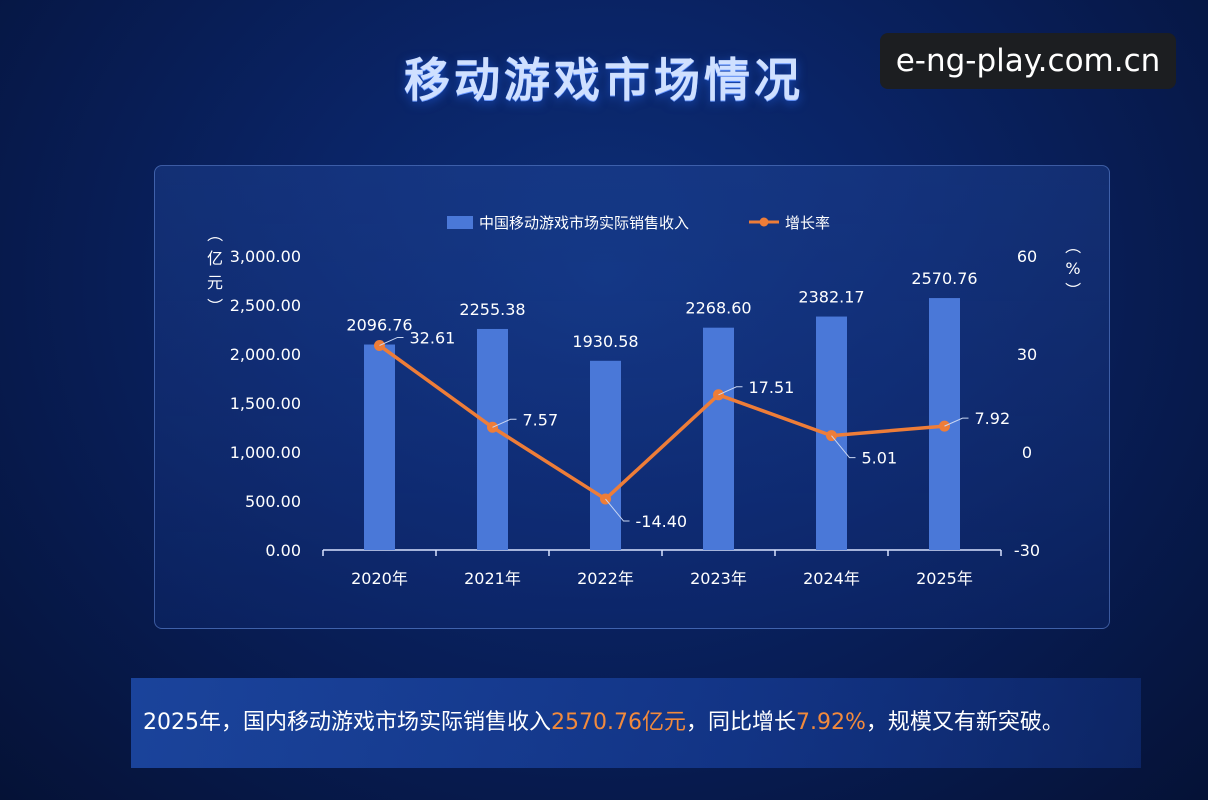  I want to click on growth-line, so click(661, 422).